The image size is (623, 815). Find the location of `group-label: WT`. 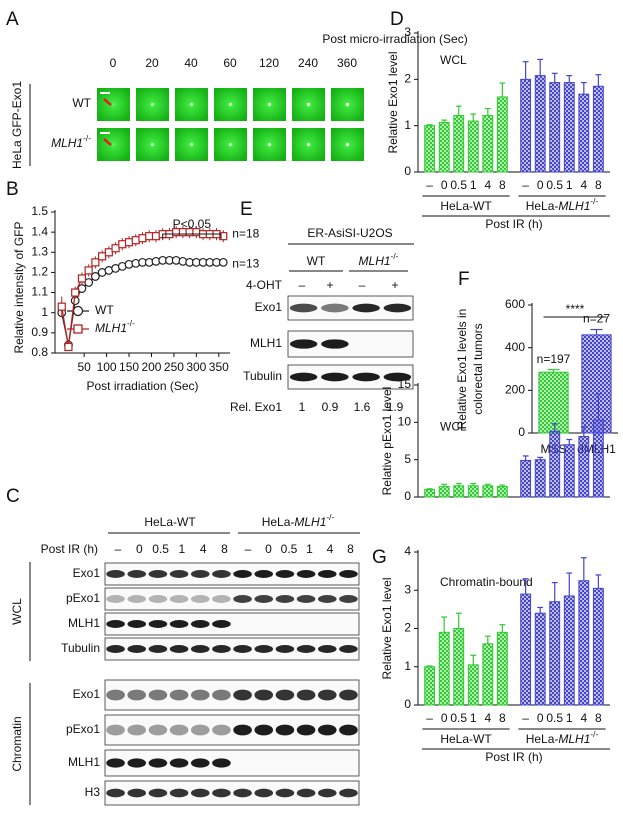

group-label: WT is located at coordinates (316, 261).